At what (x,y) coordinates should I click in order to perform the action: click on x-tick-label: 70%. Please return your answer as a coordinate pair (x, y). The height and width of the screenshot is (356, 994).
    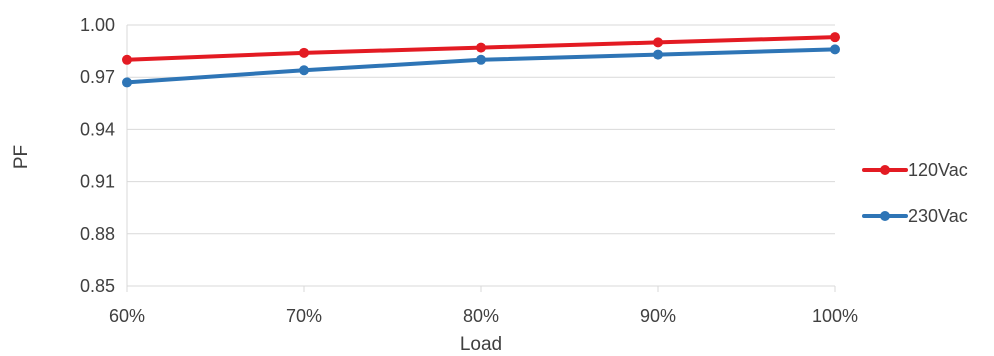
    Looking at the image, I should click on (304, 316).